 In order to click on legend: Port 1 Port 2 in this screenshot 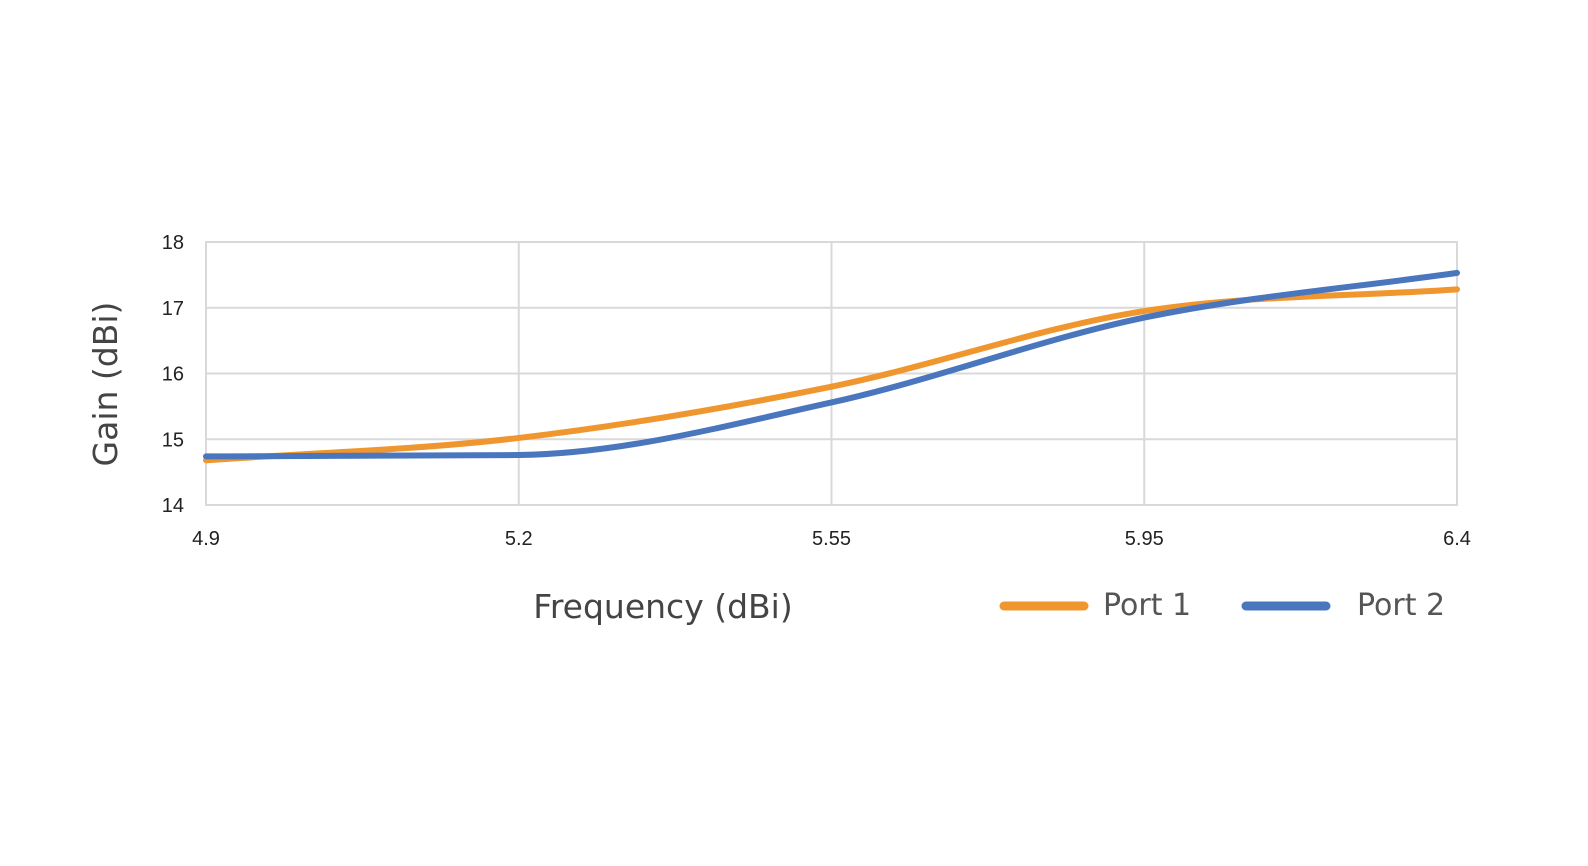, I will do `click(1222, 605)`.